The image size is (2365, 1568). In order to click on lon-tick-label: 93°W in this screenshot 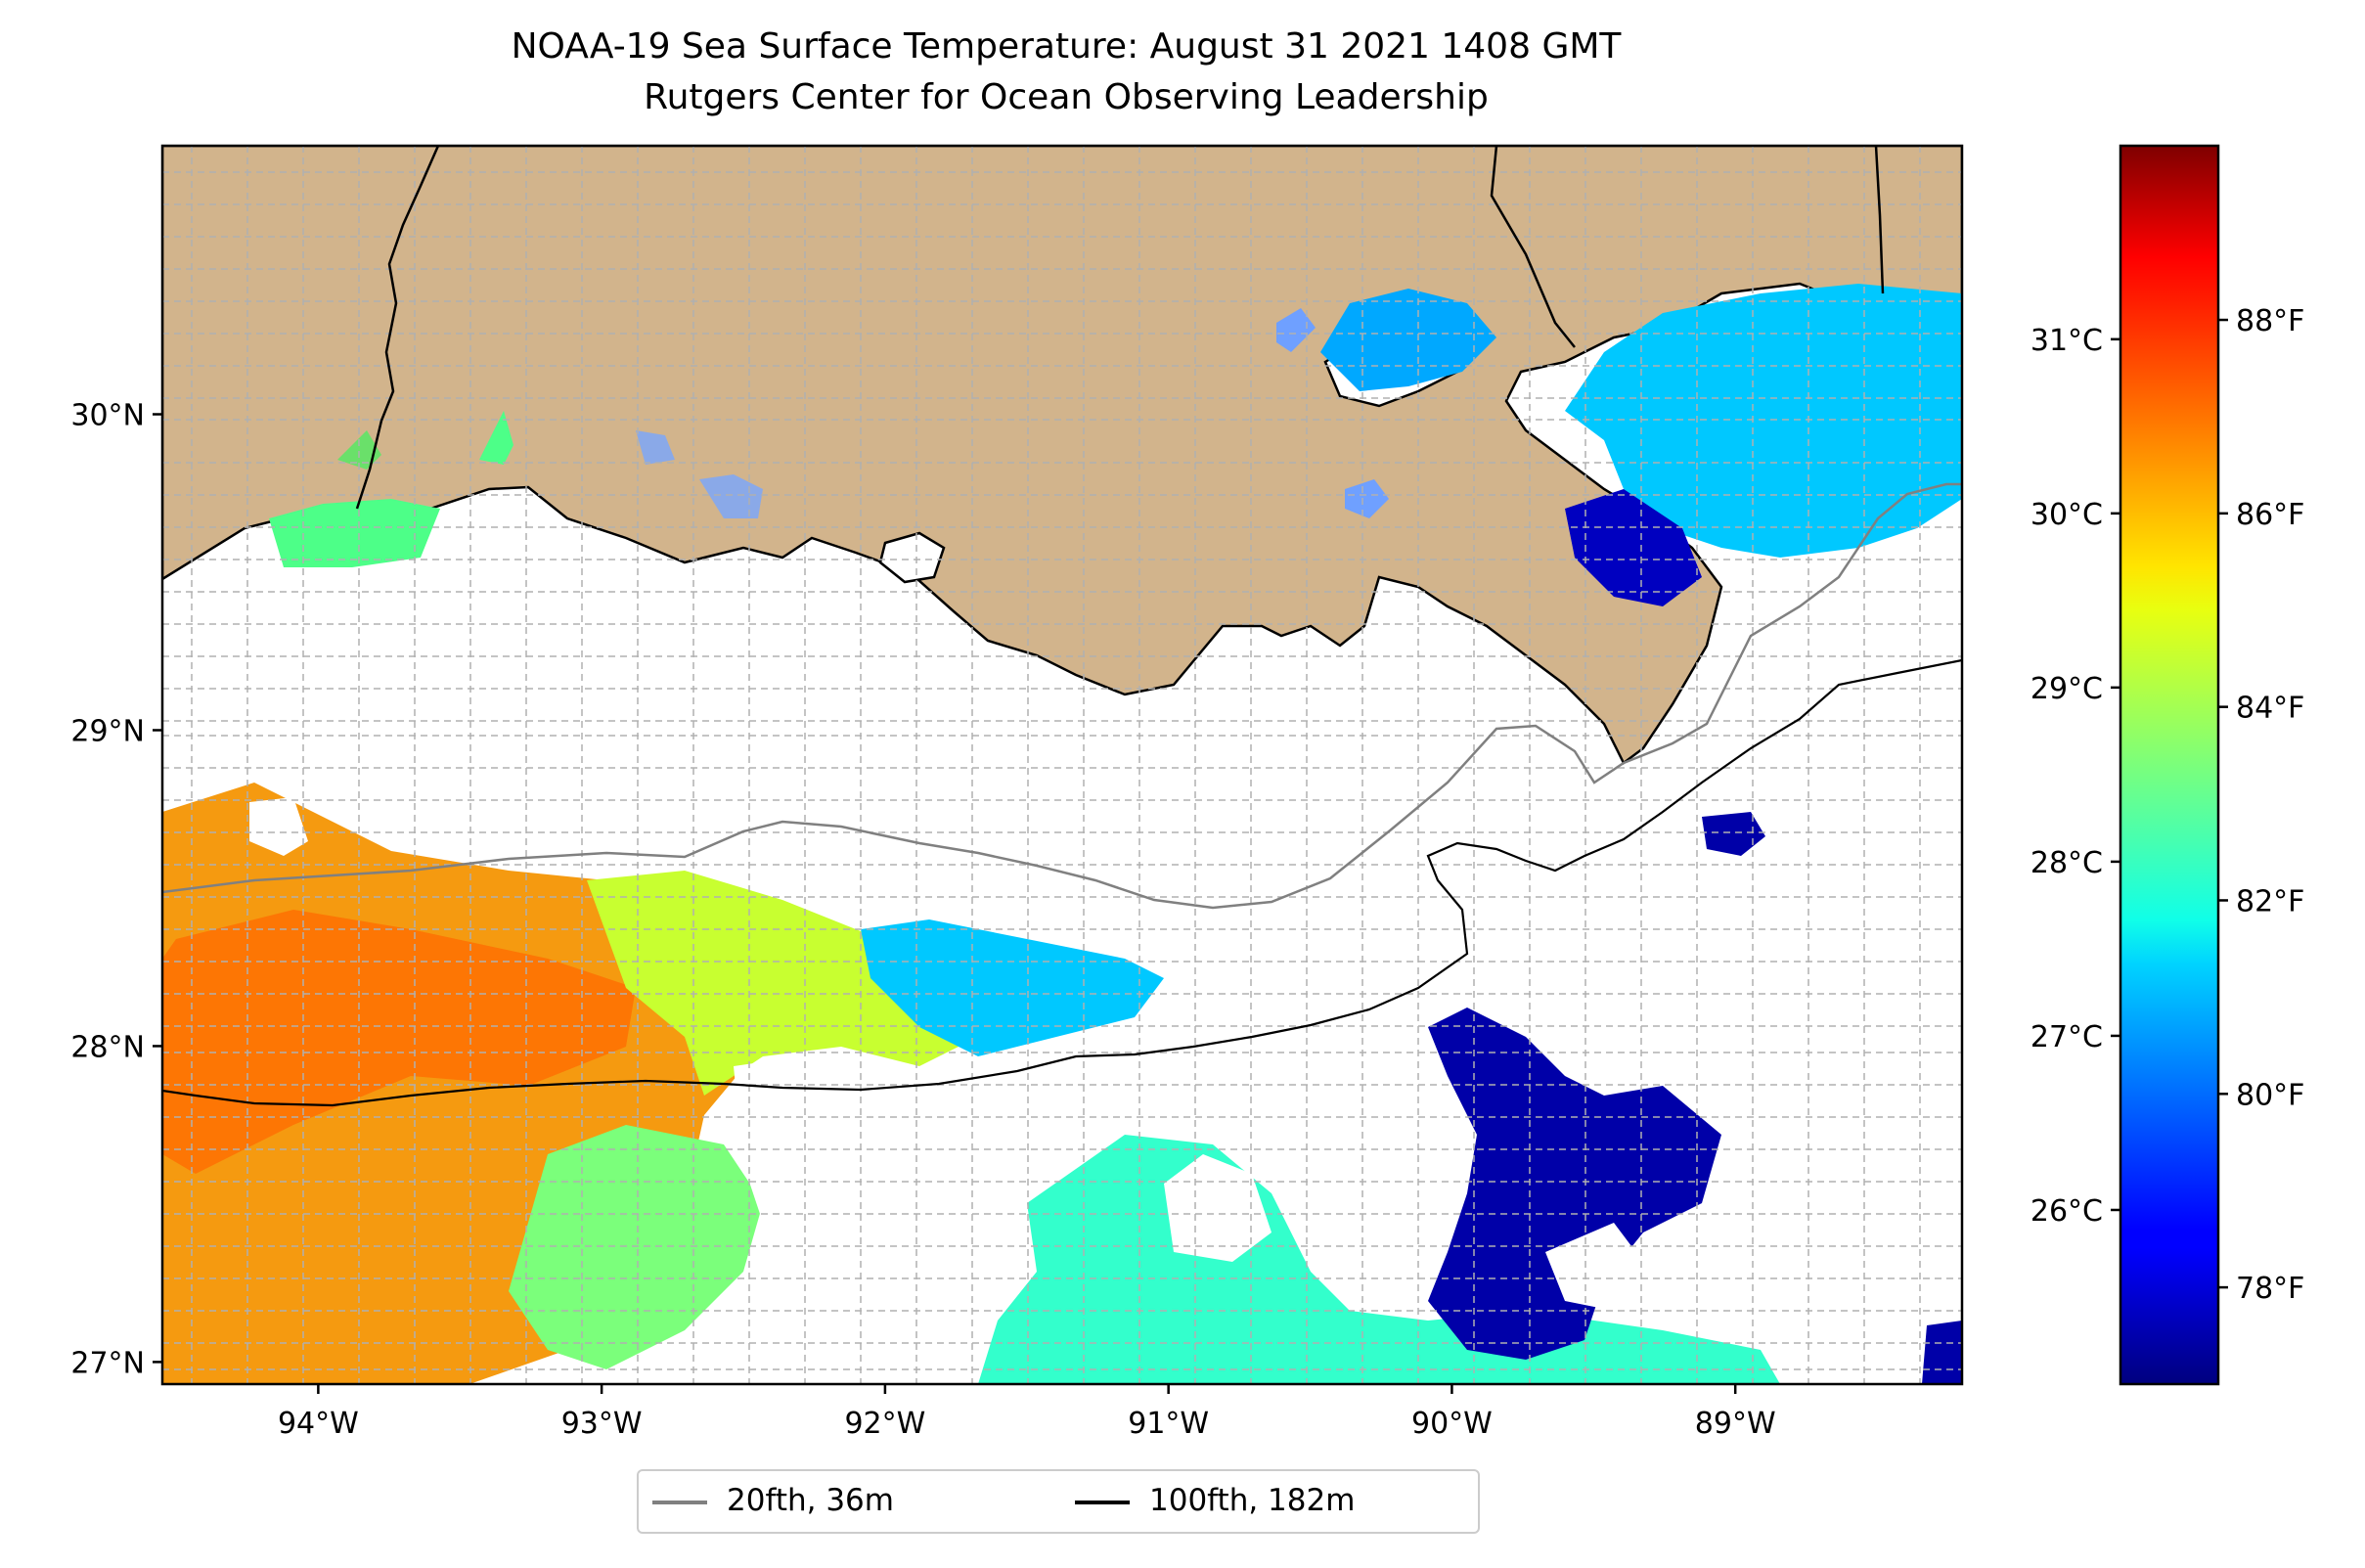, I will do `click(602, 1424)`.